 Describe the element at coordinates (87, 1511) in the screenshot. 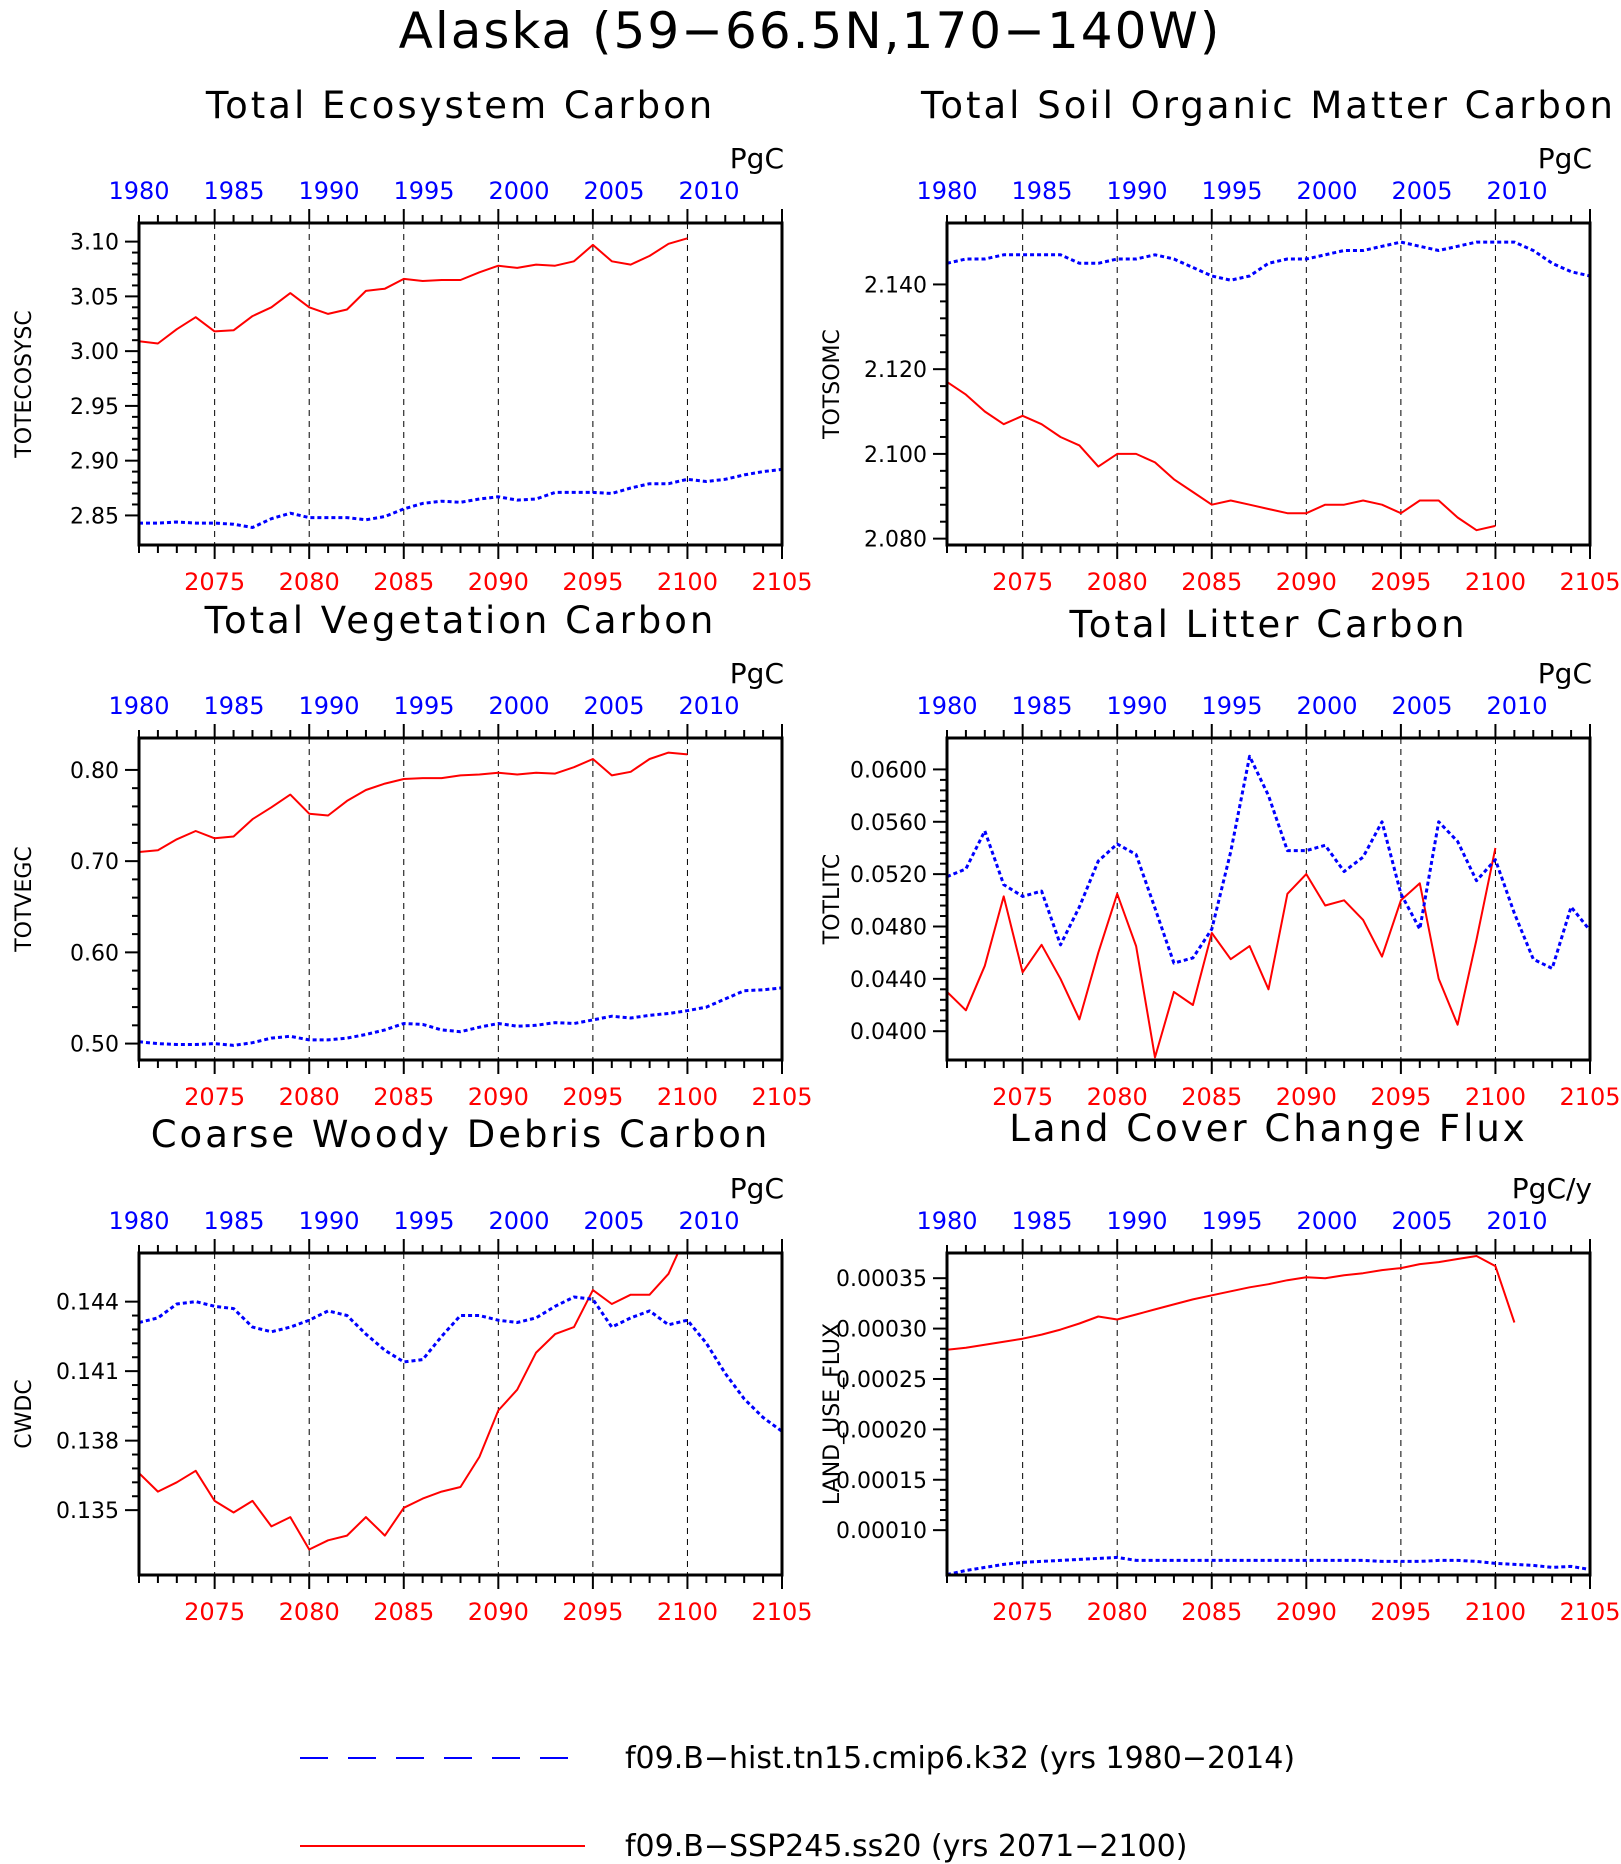

I see `y-tick-label: 0.135` at that location.